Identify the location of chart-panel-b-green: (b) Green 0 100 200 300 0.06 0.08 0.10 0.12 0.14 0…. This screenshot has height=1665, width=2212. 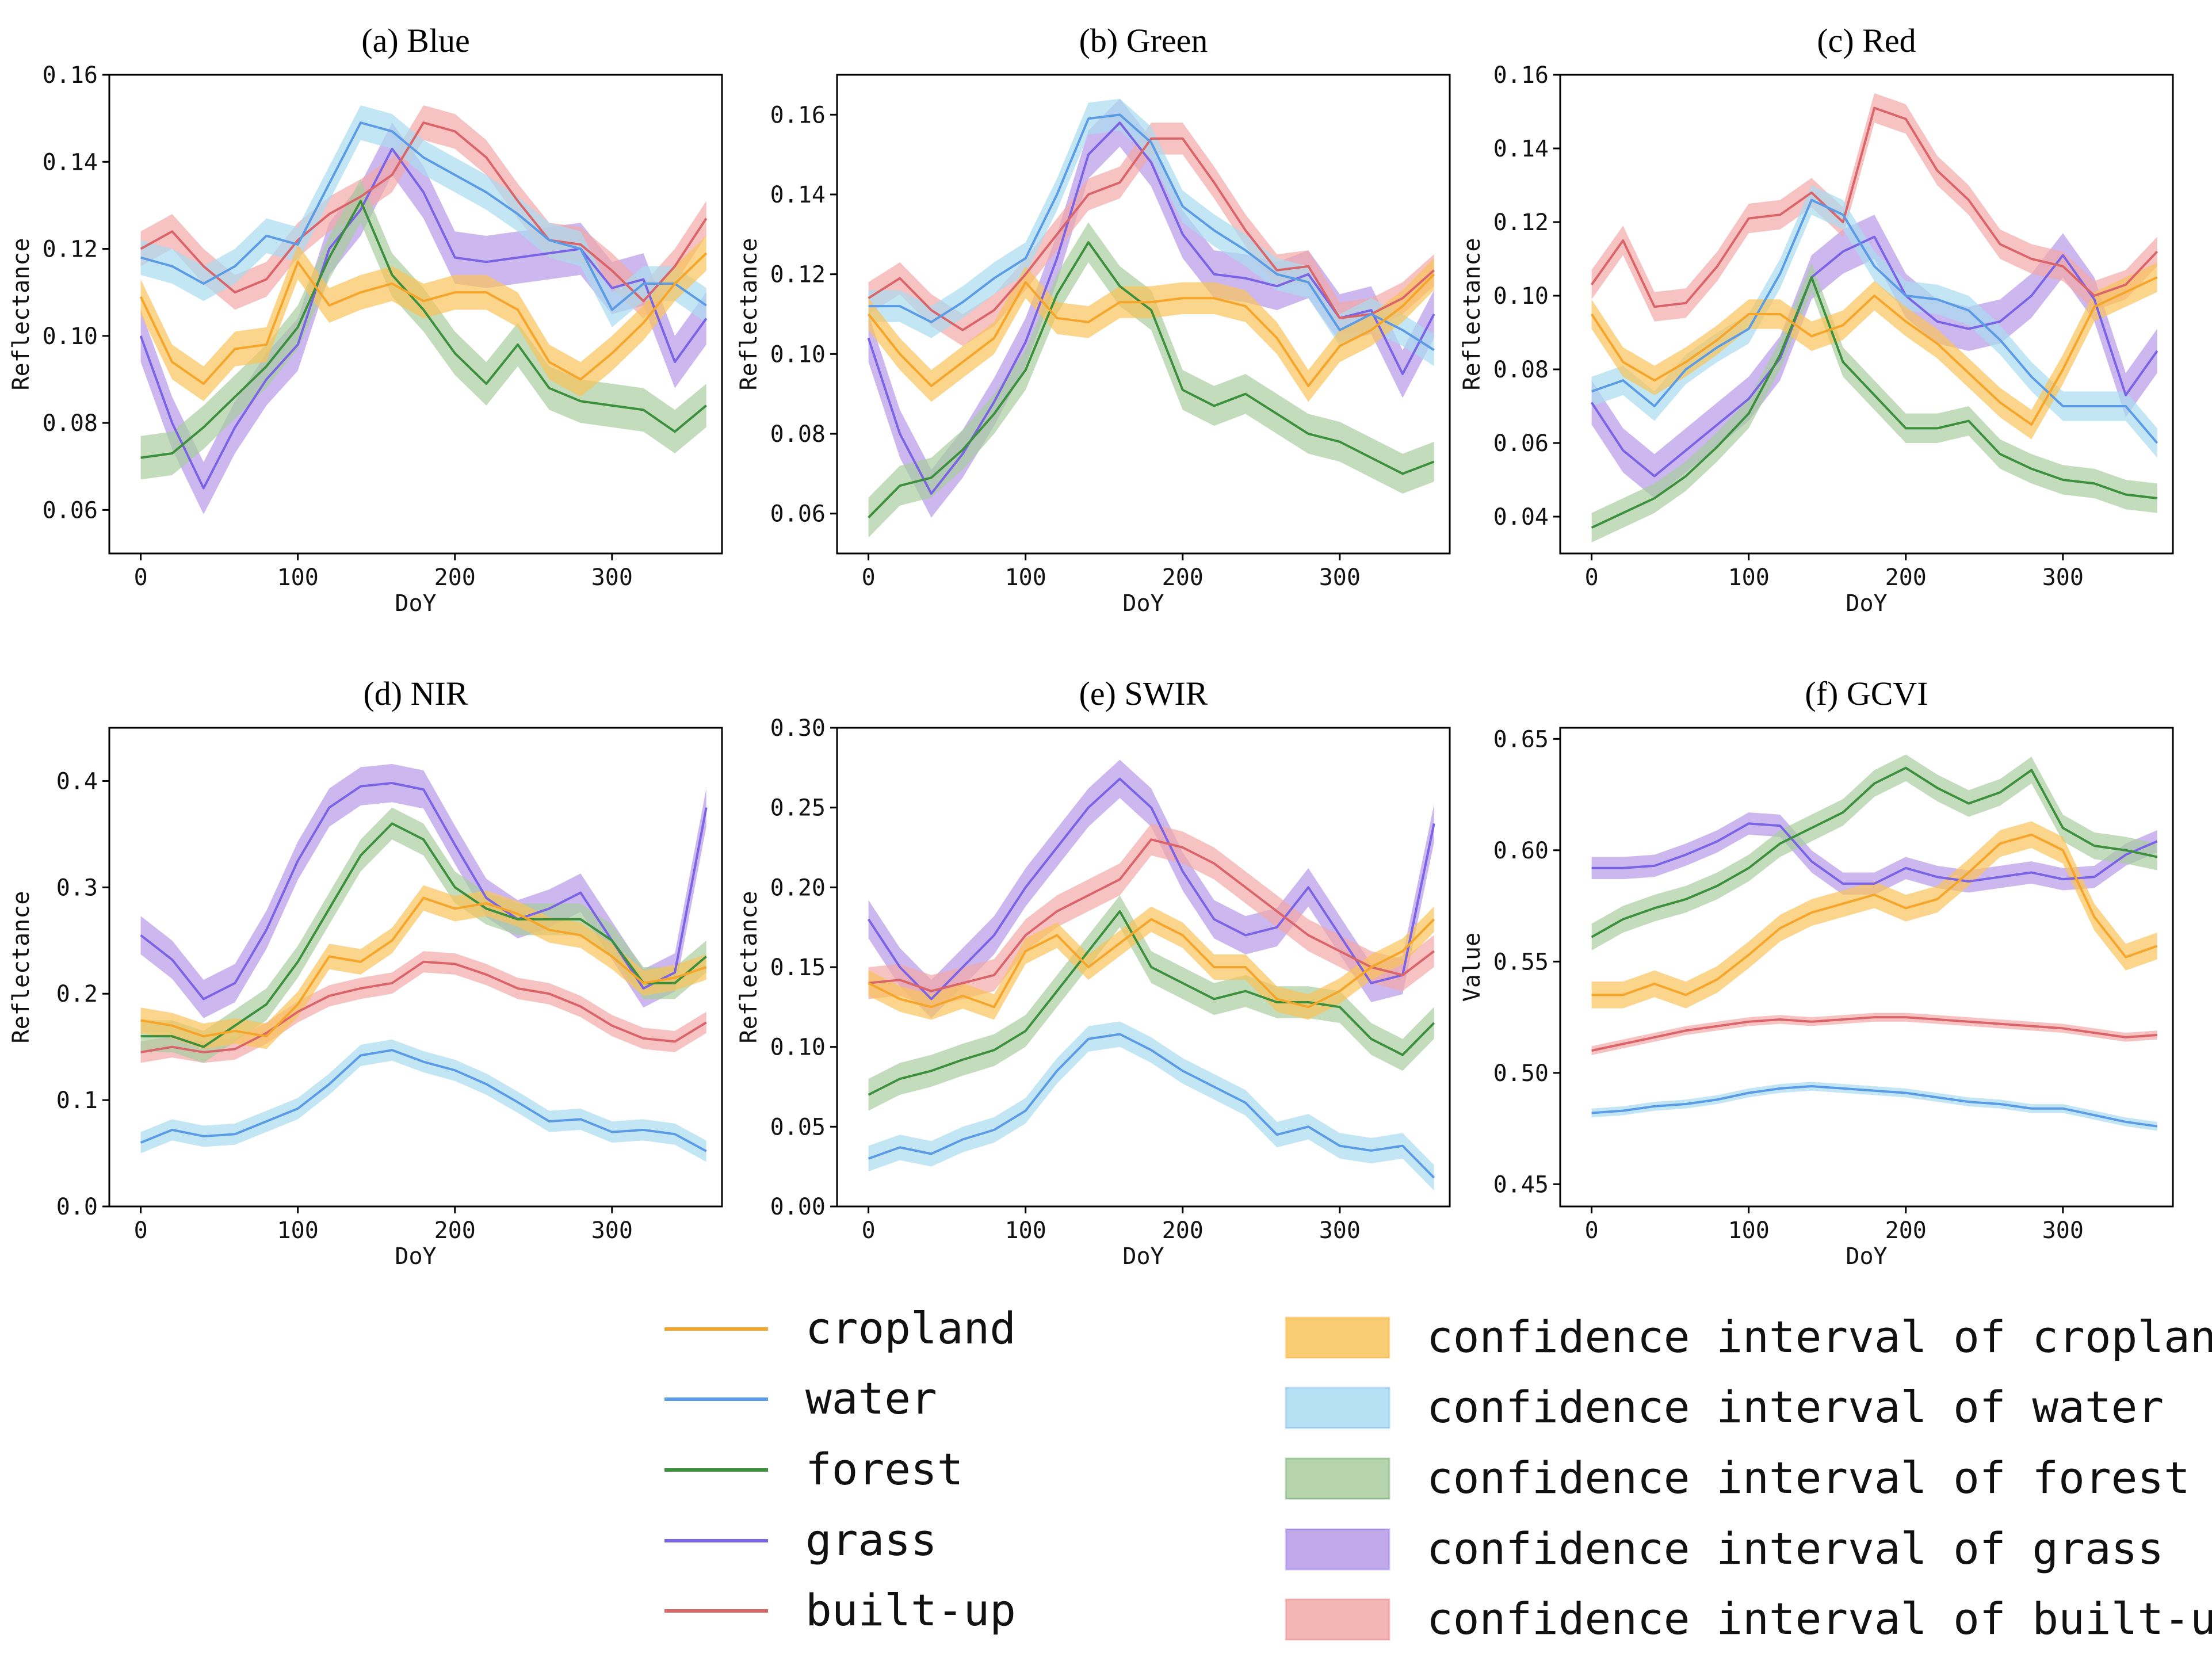
(1093, 319).